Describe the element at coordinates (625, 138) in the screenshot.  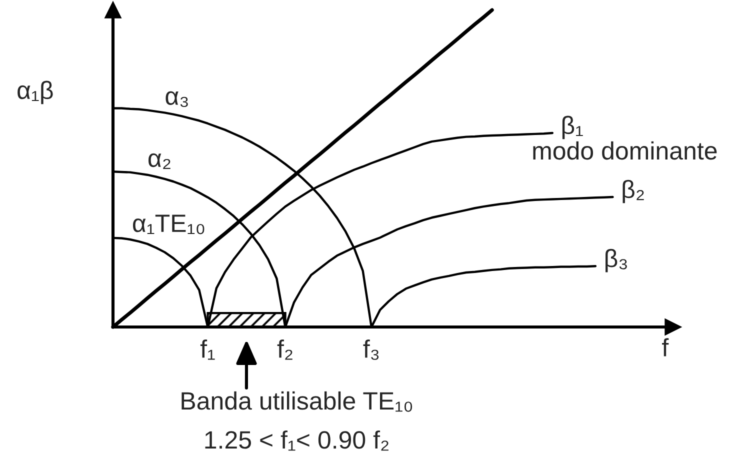
I see `series-label: β₁ modo dominante` at that location.